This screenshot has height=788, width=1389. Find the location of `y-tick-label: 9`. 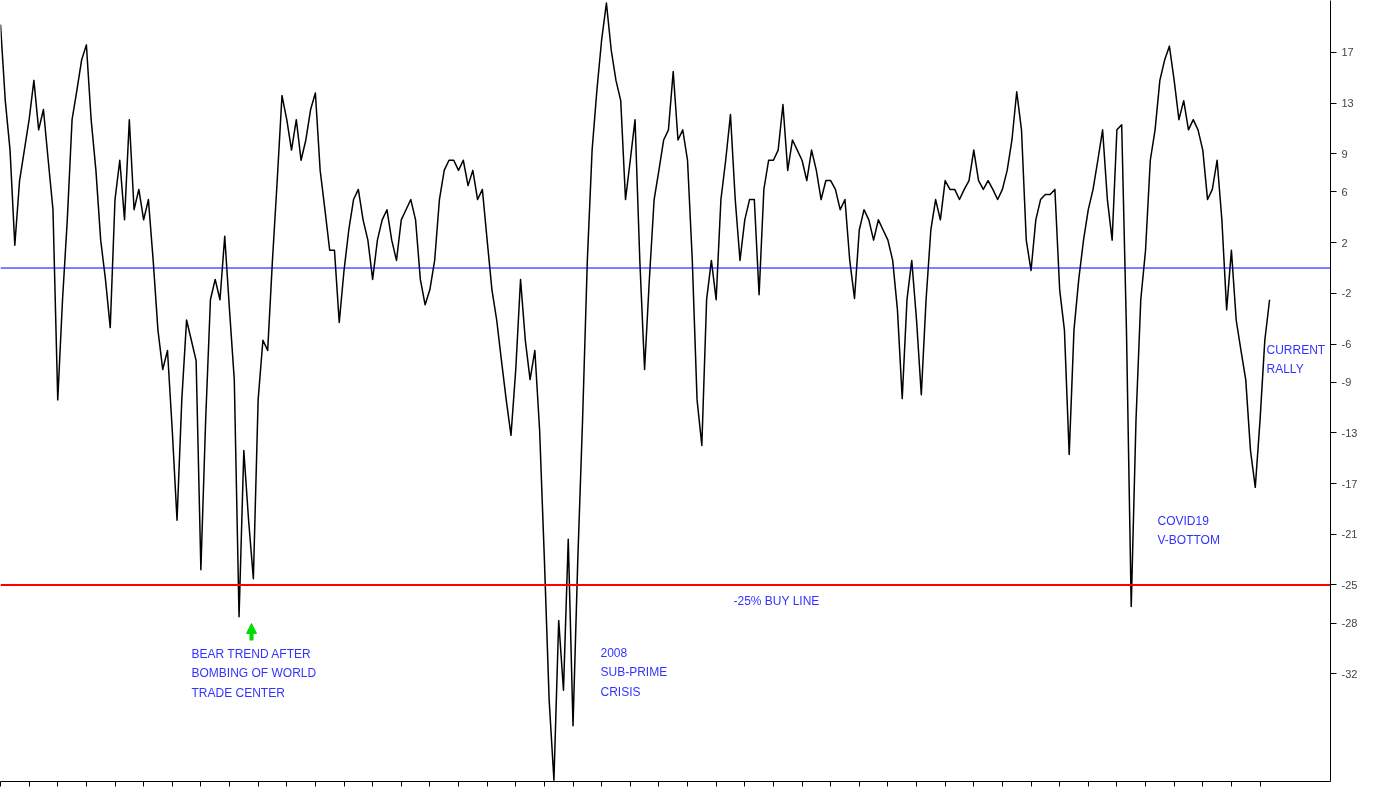

y-tick-label: 9 is located at coordinates (1344, 153).